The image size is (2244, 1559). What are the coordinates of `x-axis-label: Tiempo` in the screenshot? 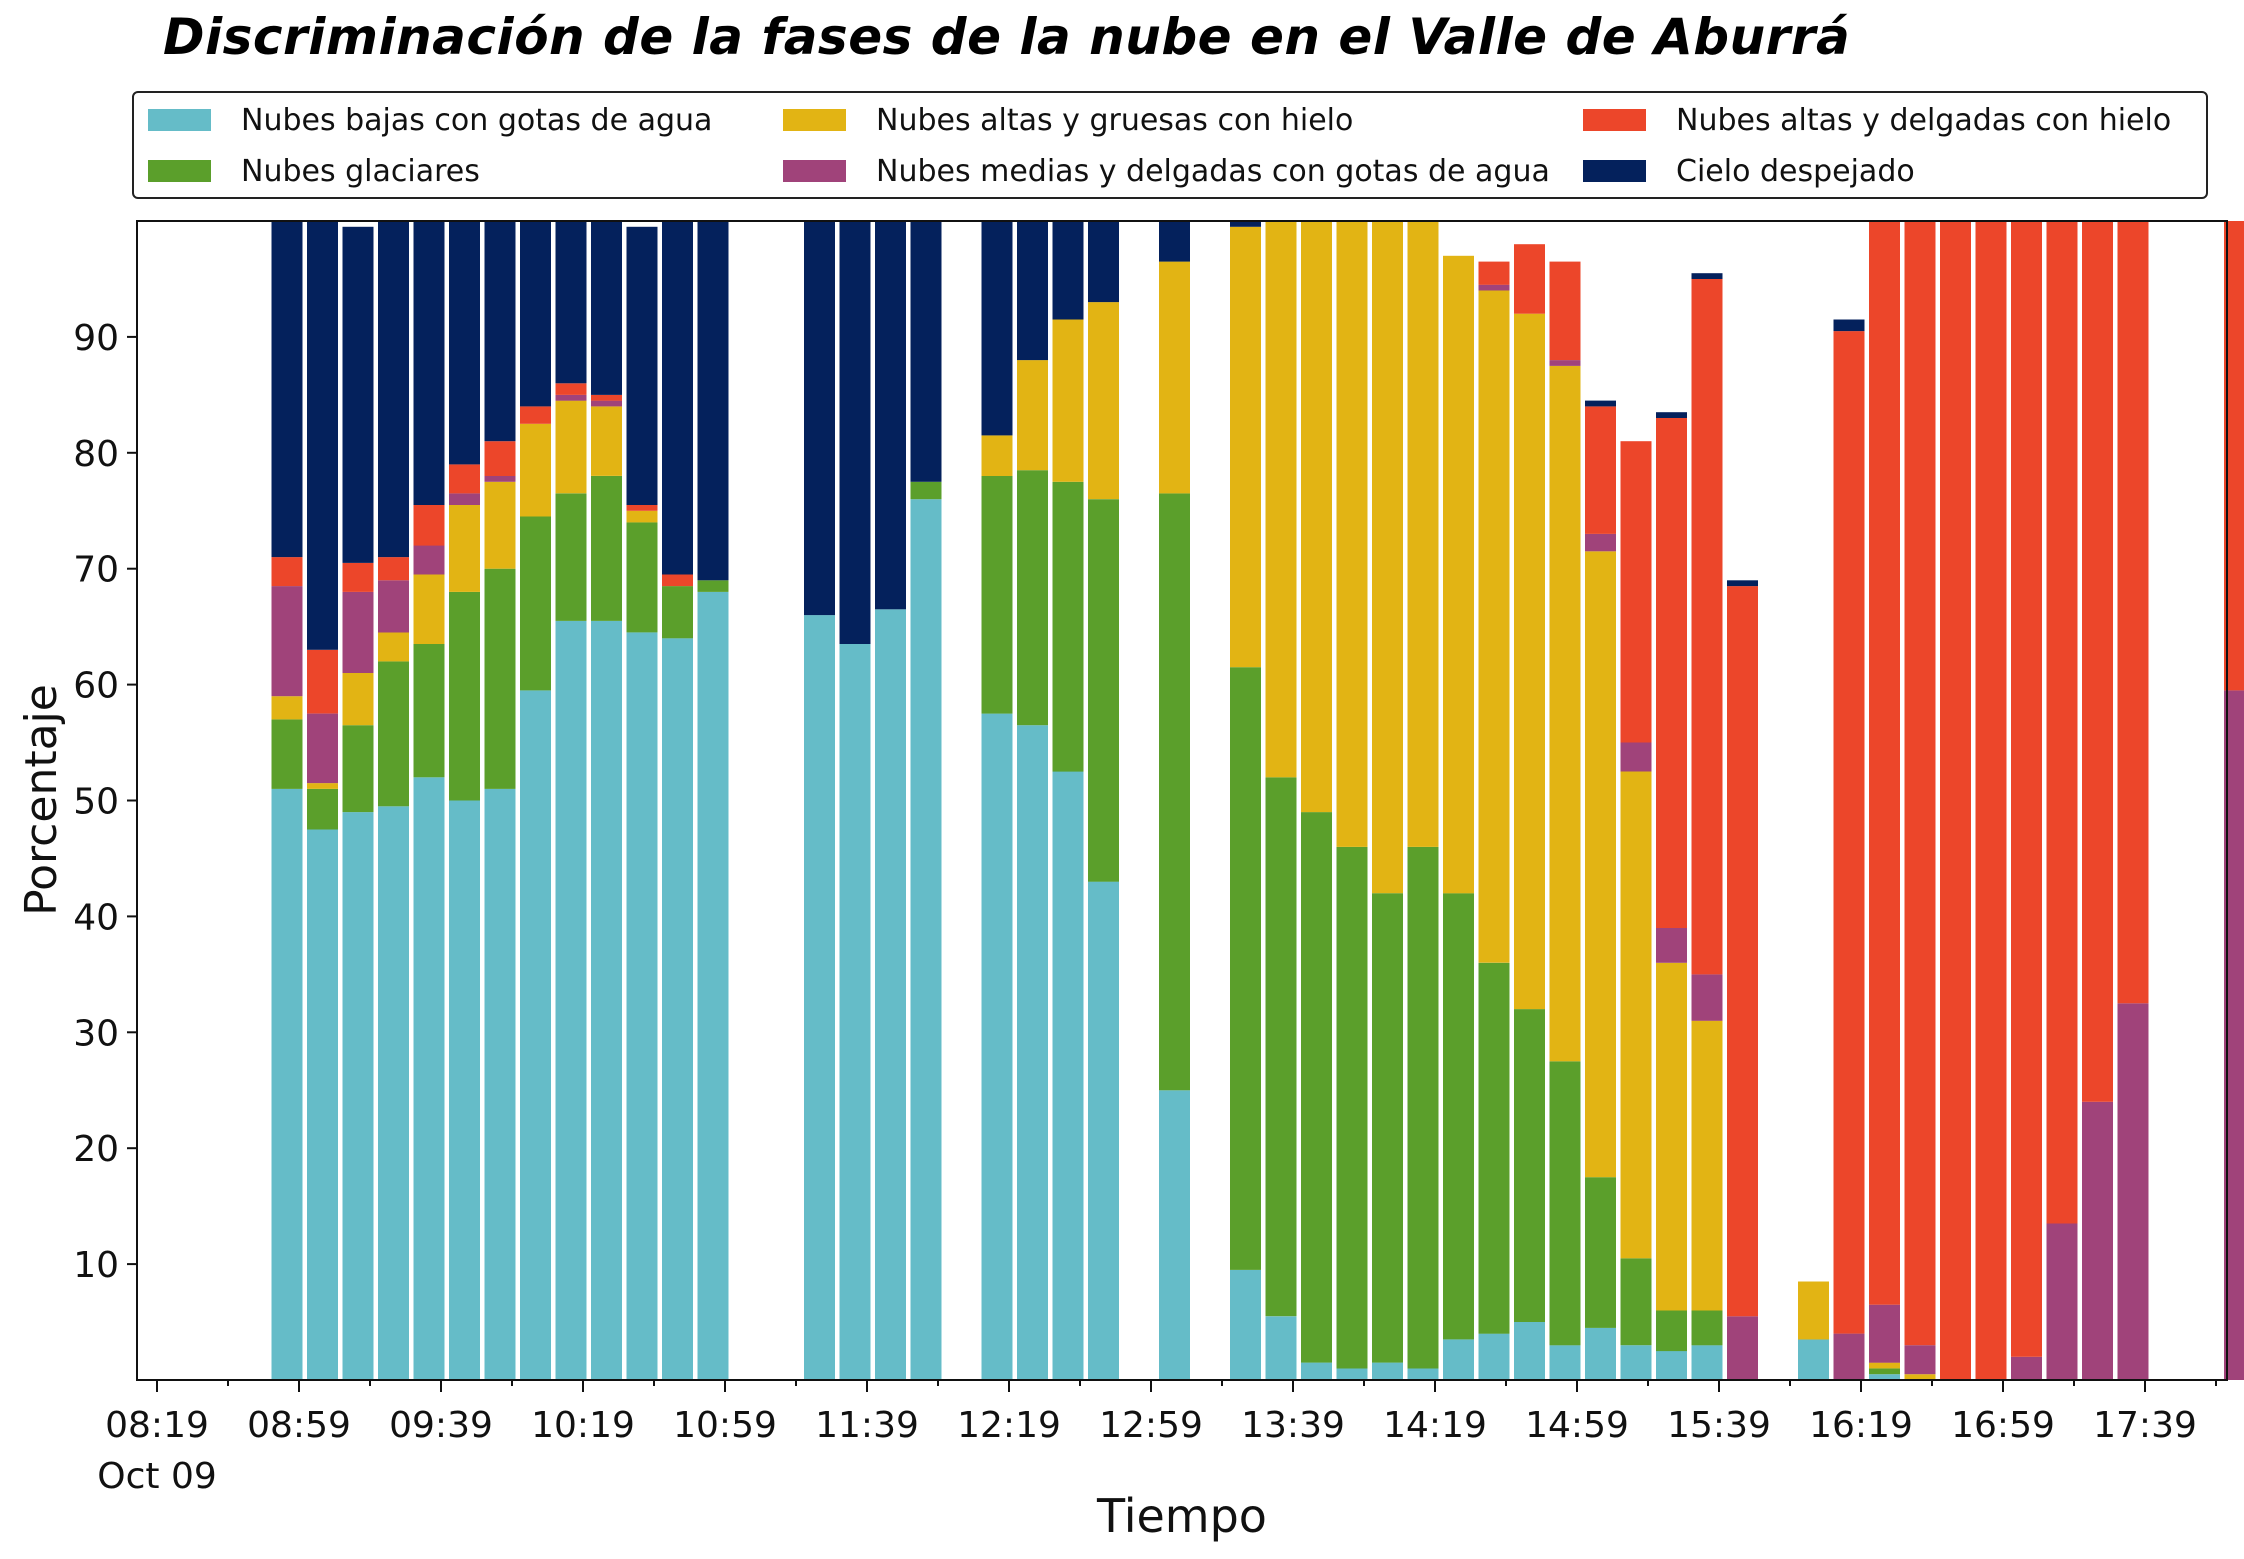 It's located at (1181, 1516).